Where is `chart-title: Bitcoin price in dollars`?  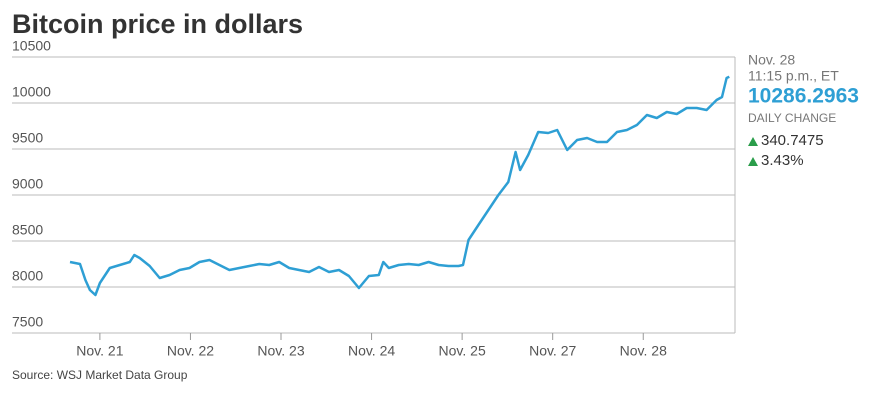 chart-title: Bitcoin price in dollars is located at coordinates (157, 24).